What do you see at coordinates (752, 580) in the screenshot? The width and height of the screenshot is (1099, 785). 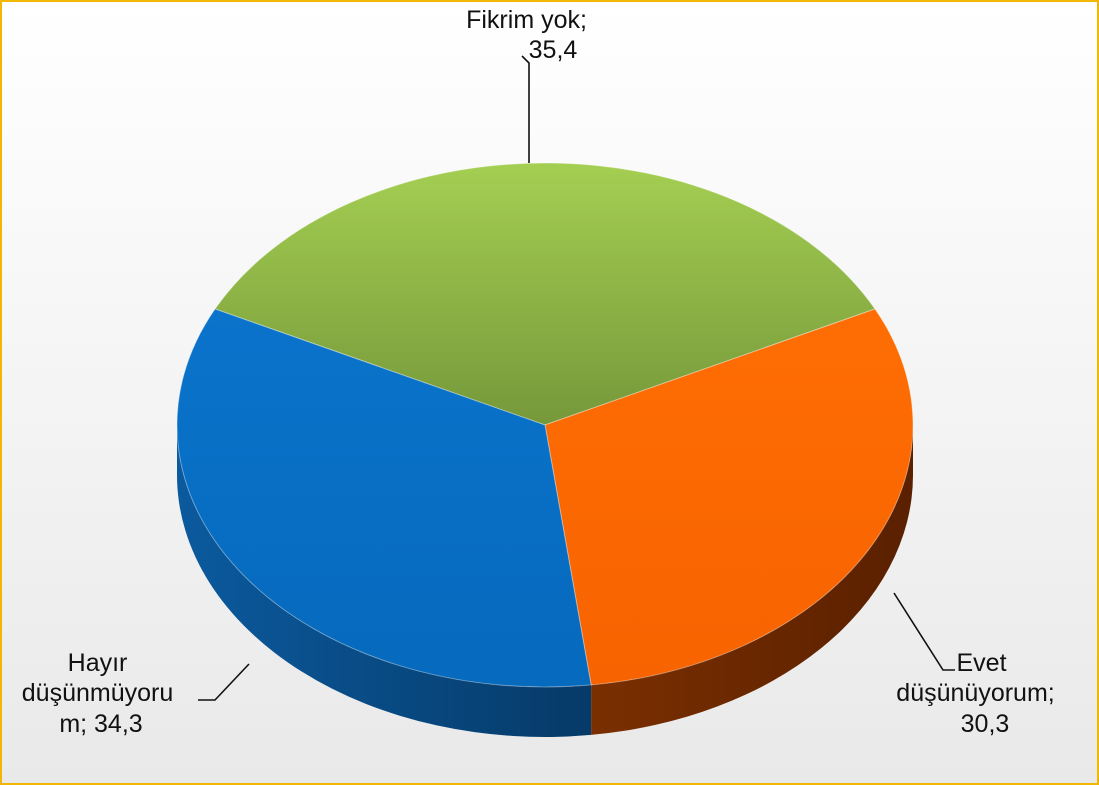 I see `side-evet` at bounding box center [752, 580].